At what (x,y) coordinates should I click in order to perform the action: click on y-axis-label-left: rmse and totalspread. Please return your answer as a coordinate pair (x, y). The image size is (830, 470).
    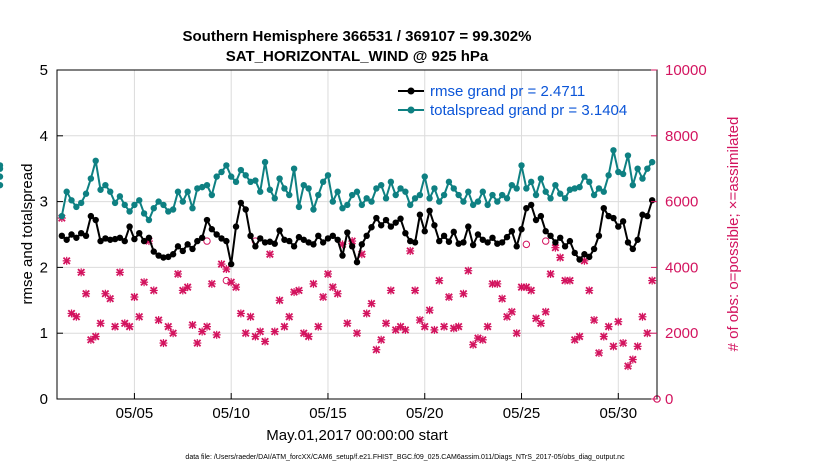
    Looking at the image, I should click on (27, 234).